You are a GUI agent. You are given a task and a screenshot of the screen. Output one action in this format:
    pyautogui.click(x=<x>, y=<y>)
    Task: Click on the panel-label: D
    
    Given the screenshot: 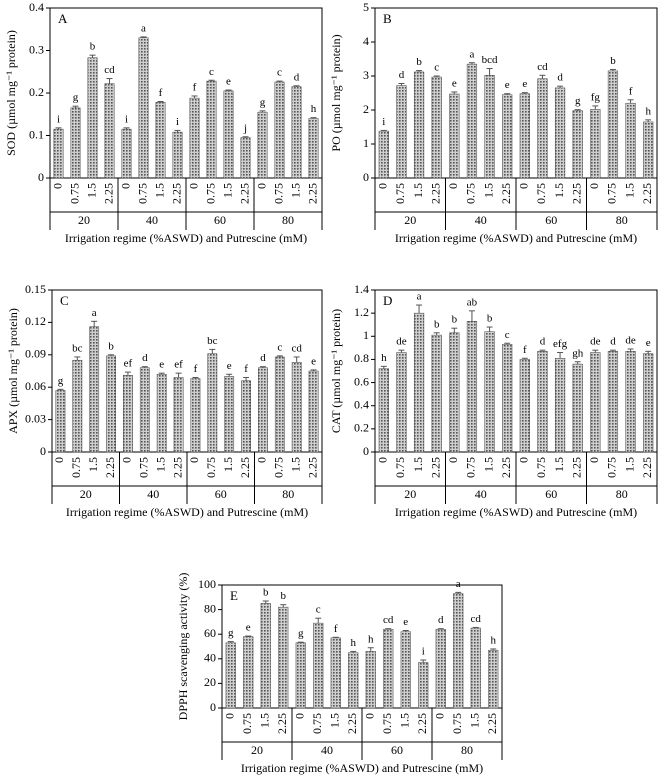 What is the action you would take?
    pyautogui.click(x=387, y=300)
    